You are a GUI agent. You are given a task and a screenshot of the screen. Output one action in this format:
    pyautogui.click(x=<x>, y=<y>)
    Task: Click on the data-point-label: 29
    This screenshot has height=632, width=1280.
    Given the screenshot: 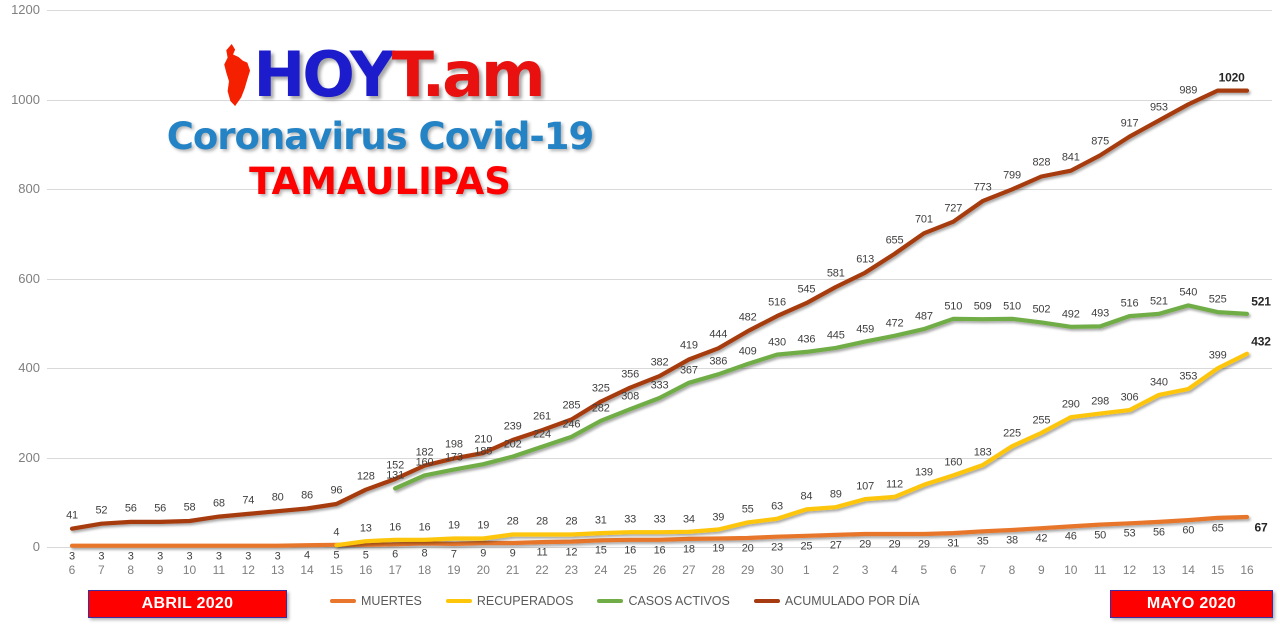 What is the action you would take?
    pyautogui.click(x=865, y=544)
    